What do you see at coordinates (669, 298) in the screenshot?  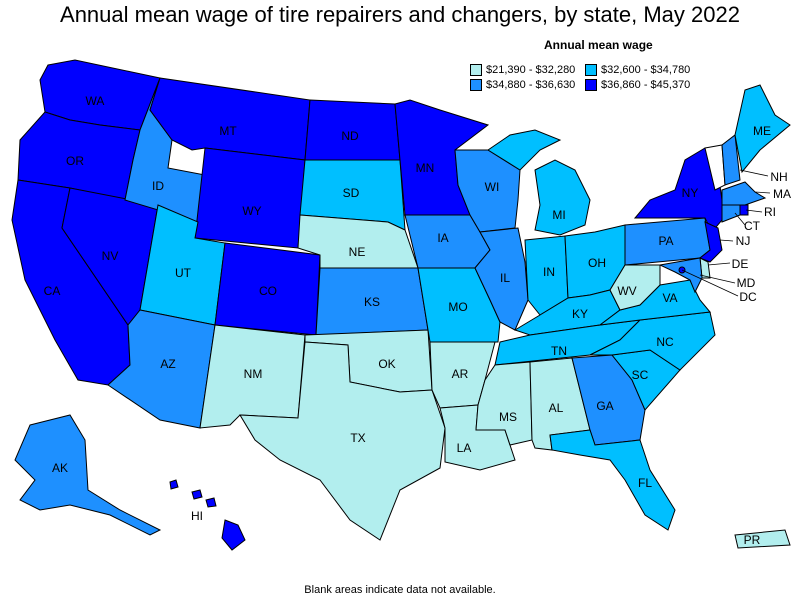 I see `state-label: VA` at bounding box center [669, 298].